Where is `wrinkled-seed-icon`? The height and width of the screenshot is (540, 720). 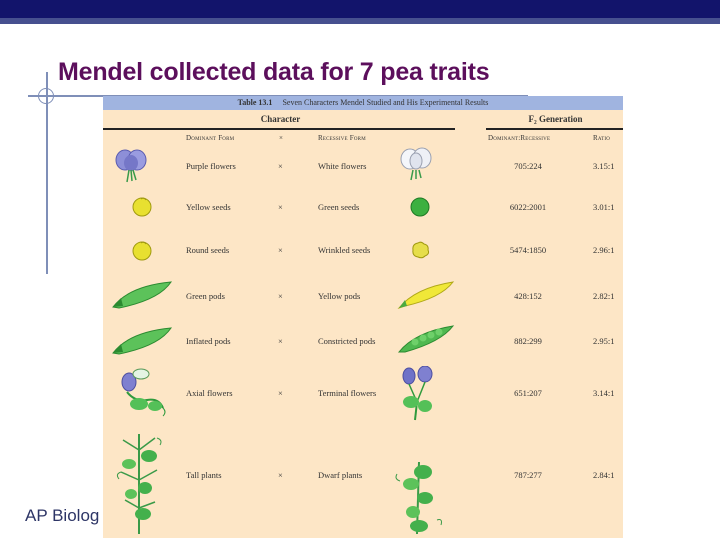 wrinkled-seed-icon is located at coordinates (421, 250).